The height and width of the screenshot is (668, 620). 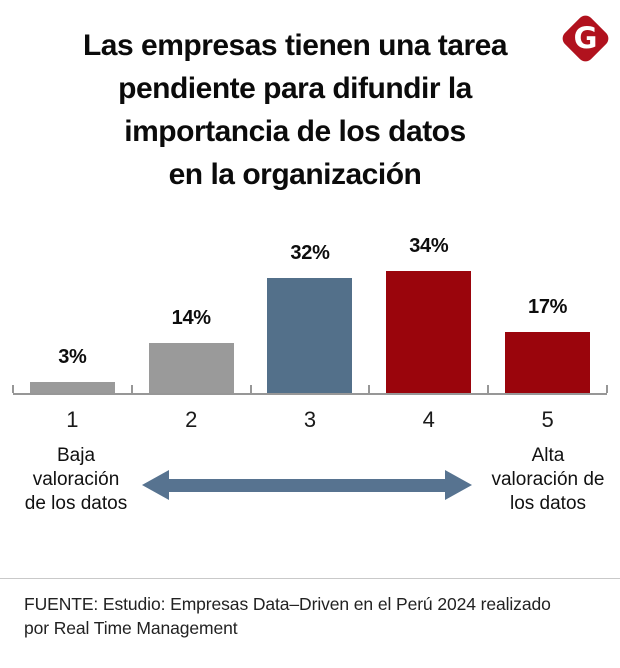 I want to click on category-row: 1 2 3 4 5, so click(x=310, y=420).